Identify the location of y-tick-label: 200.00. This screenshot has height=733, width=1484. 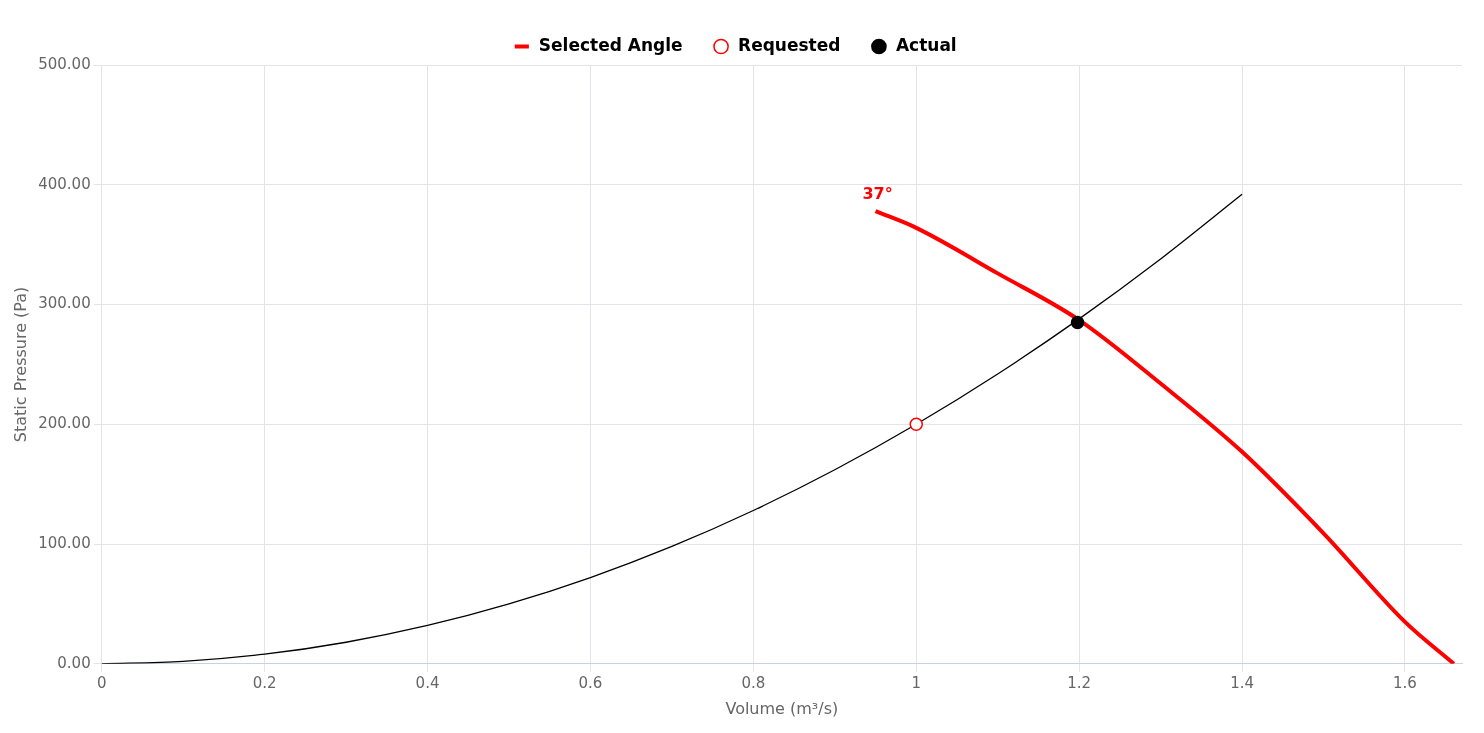
(64, 423).